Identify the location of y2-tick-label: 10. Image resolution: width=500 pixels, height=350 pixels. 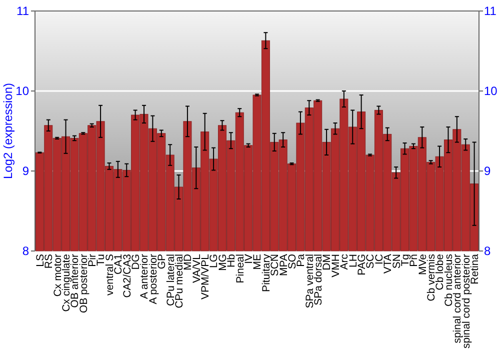
(491, 91).